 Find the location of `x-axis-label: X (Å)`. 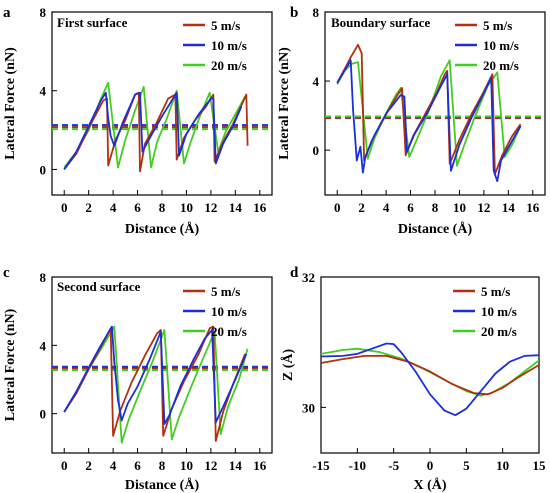

x-axis-label: X (Å) is located at coordinates (429, 485).